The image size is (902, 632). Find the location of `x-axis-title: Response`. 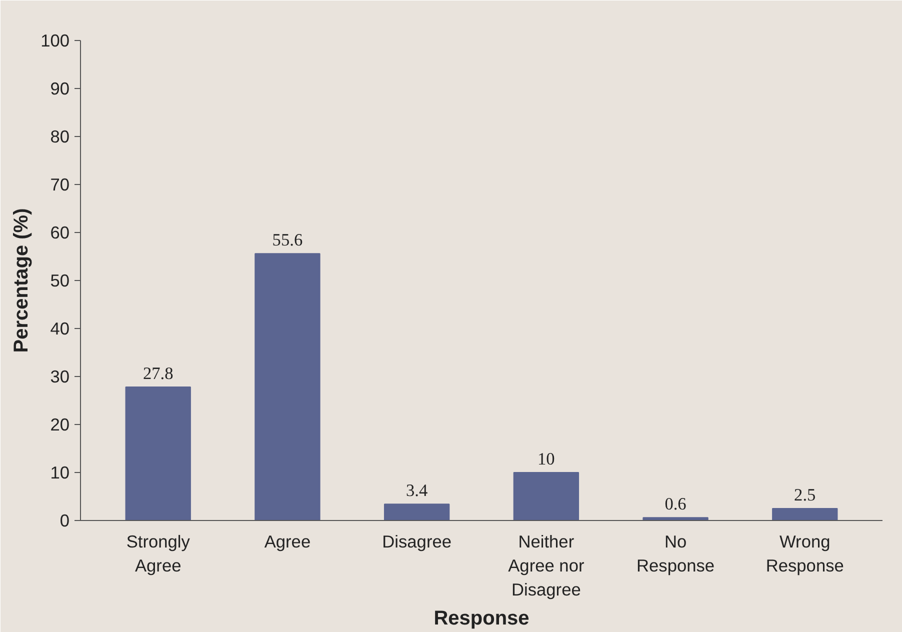

x-axis-title: Response is located at coordinates (482, 619).